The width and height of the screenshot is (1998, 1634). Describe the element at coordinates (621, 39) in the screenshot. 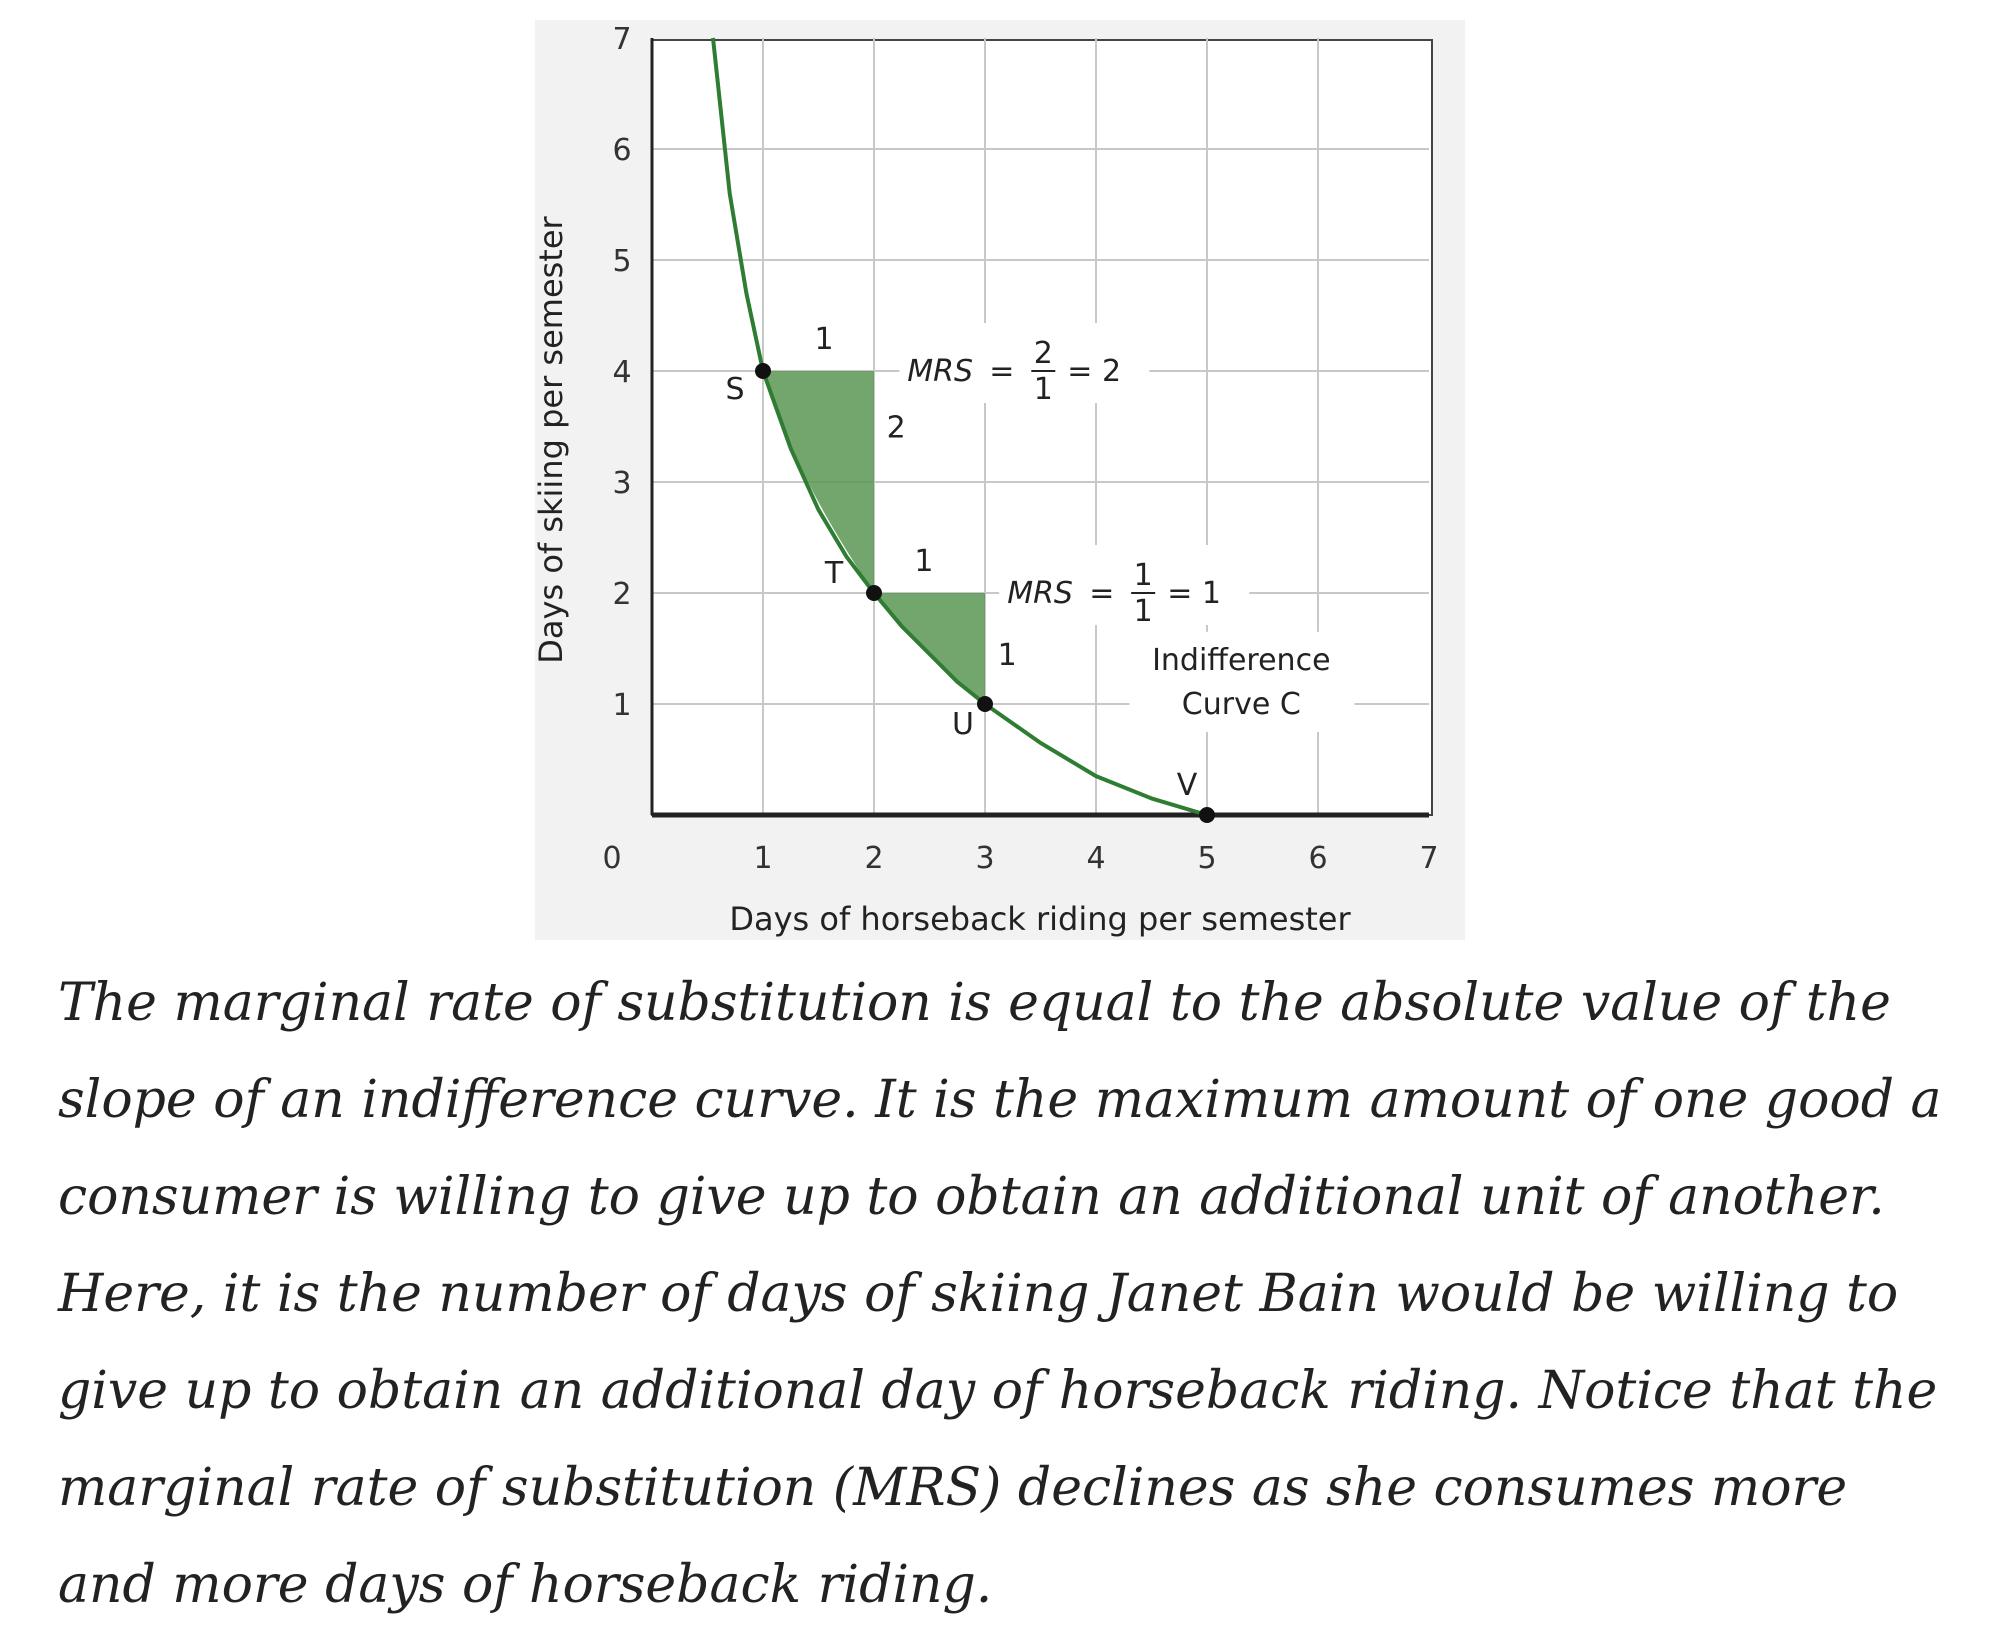

I see `y-tick-label-7: 7` at that location.